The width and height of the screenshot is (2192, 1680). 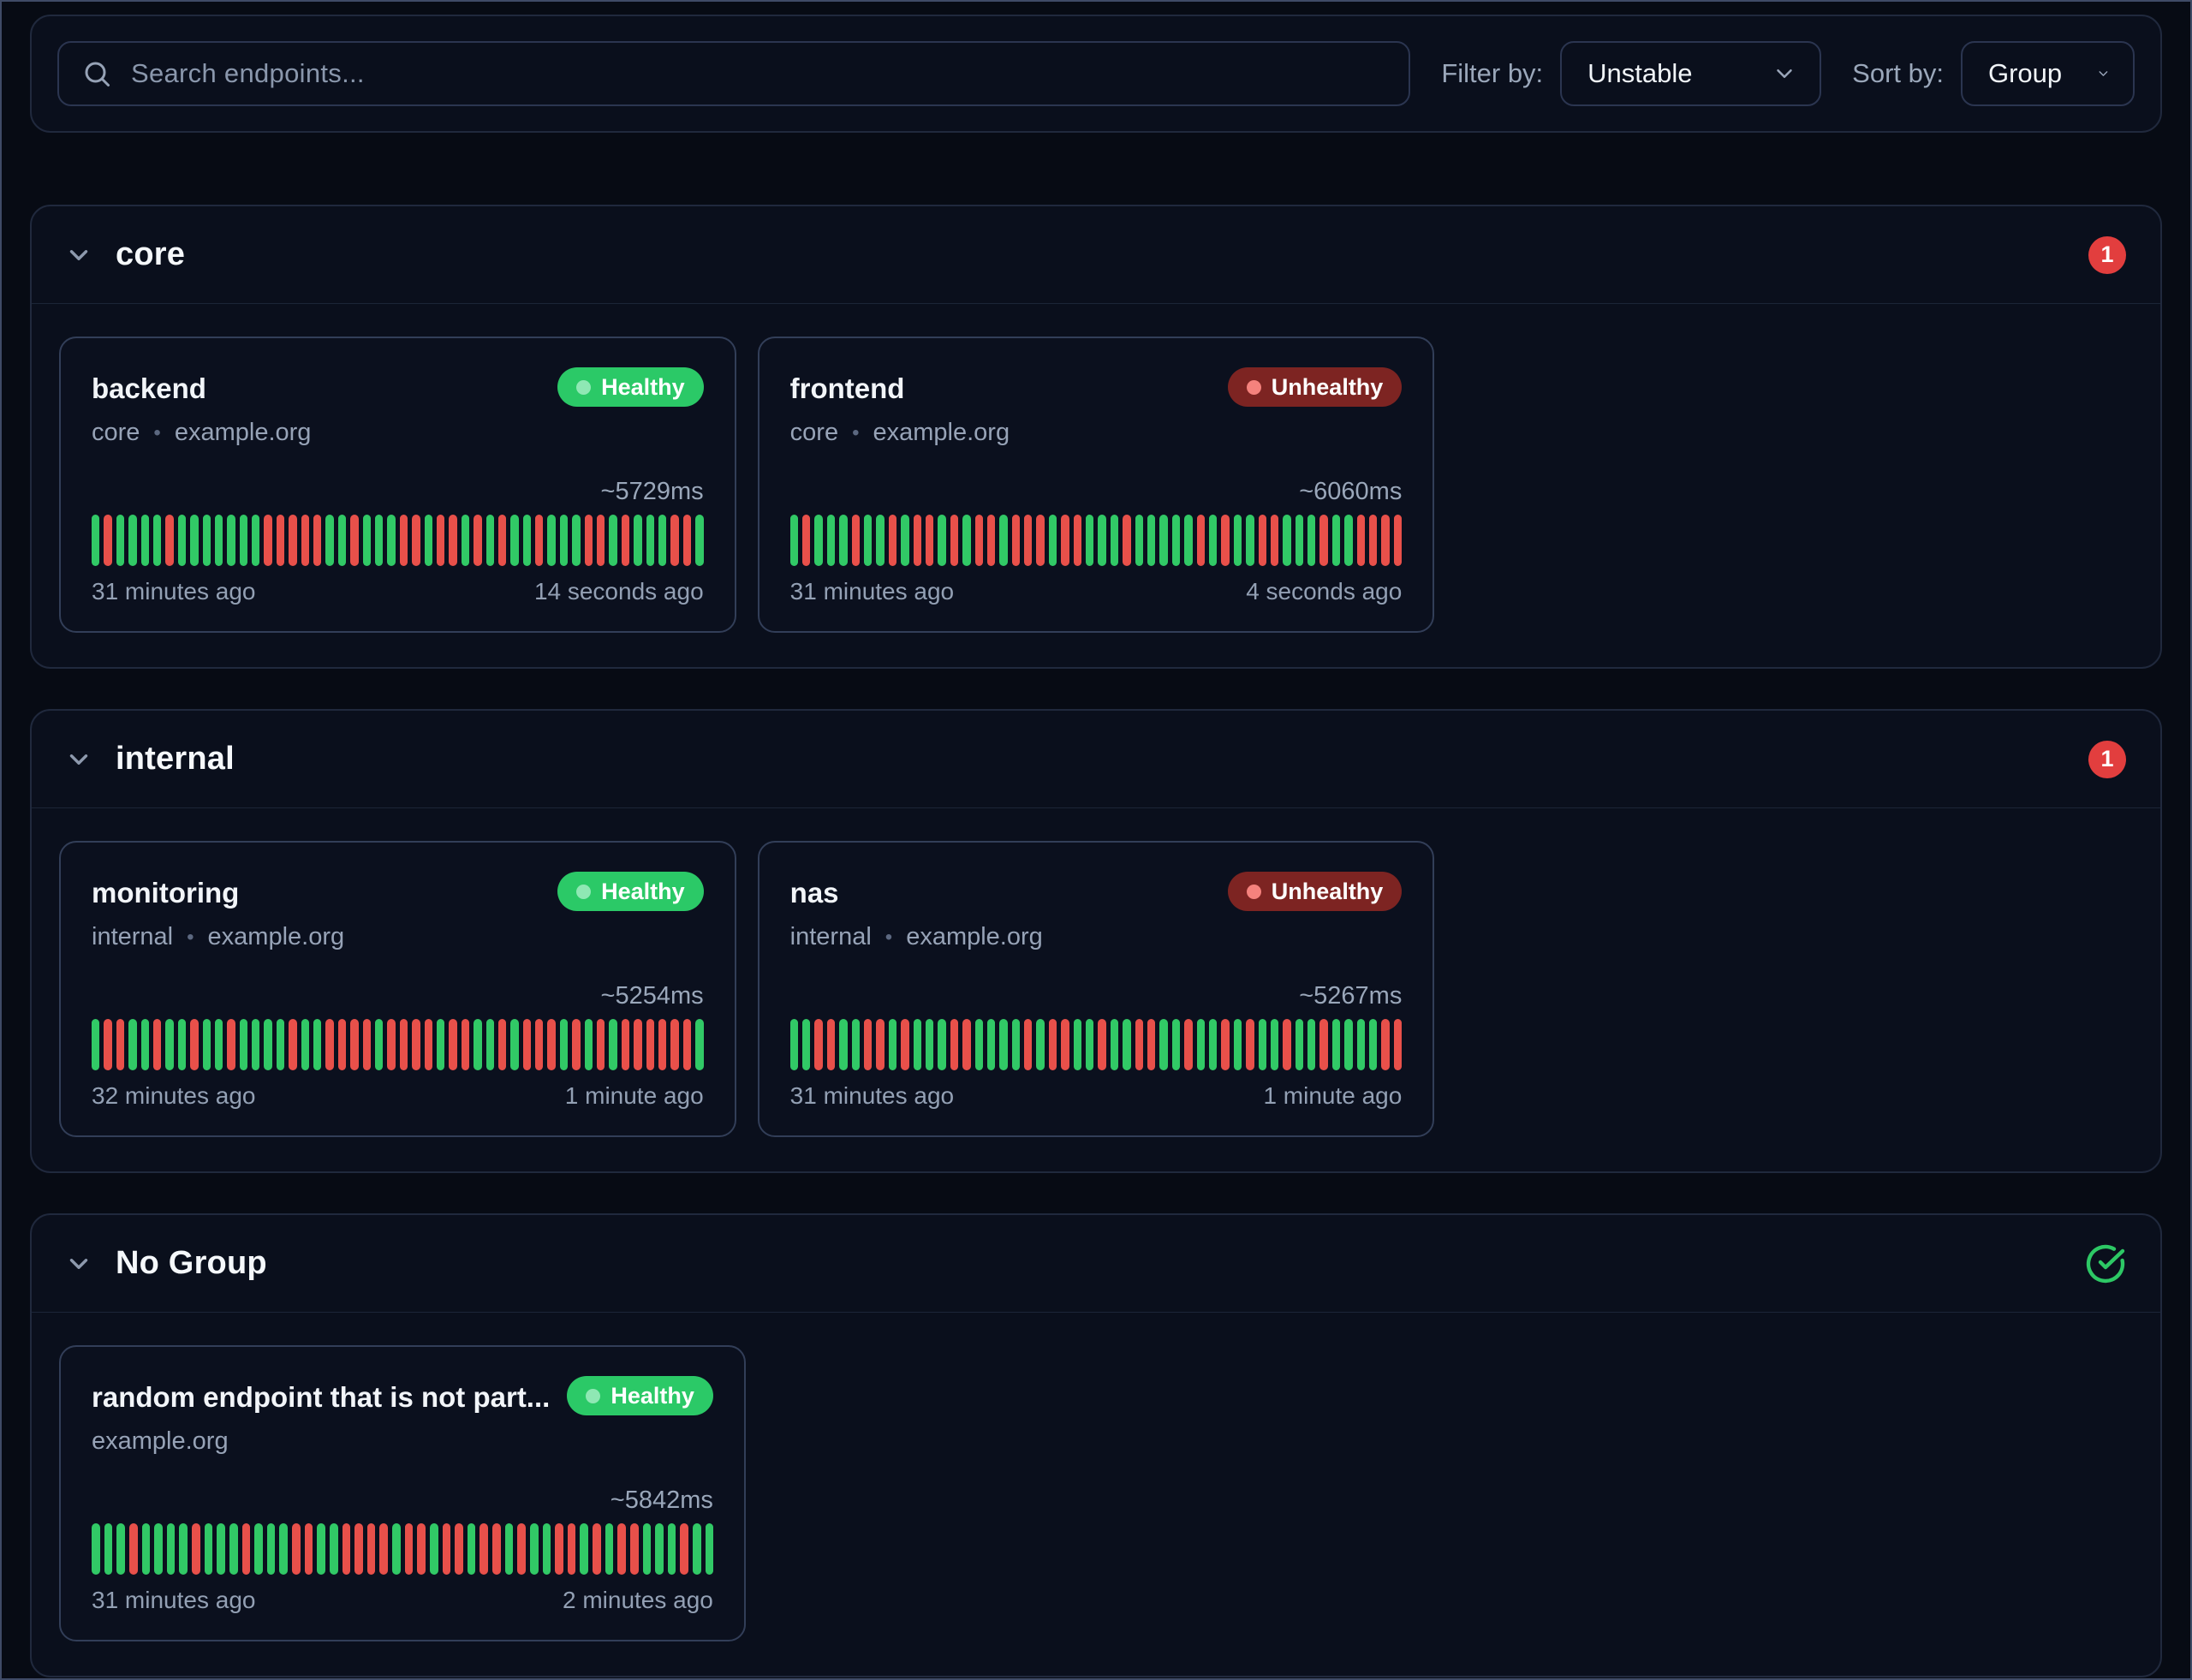 What do you see at coordinates (1096, 255) in the screenshot?
I see `group-header: core 1` at bounding box center [1096, 255].